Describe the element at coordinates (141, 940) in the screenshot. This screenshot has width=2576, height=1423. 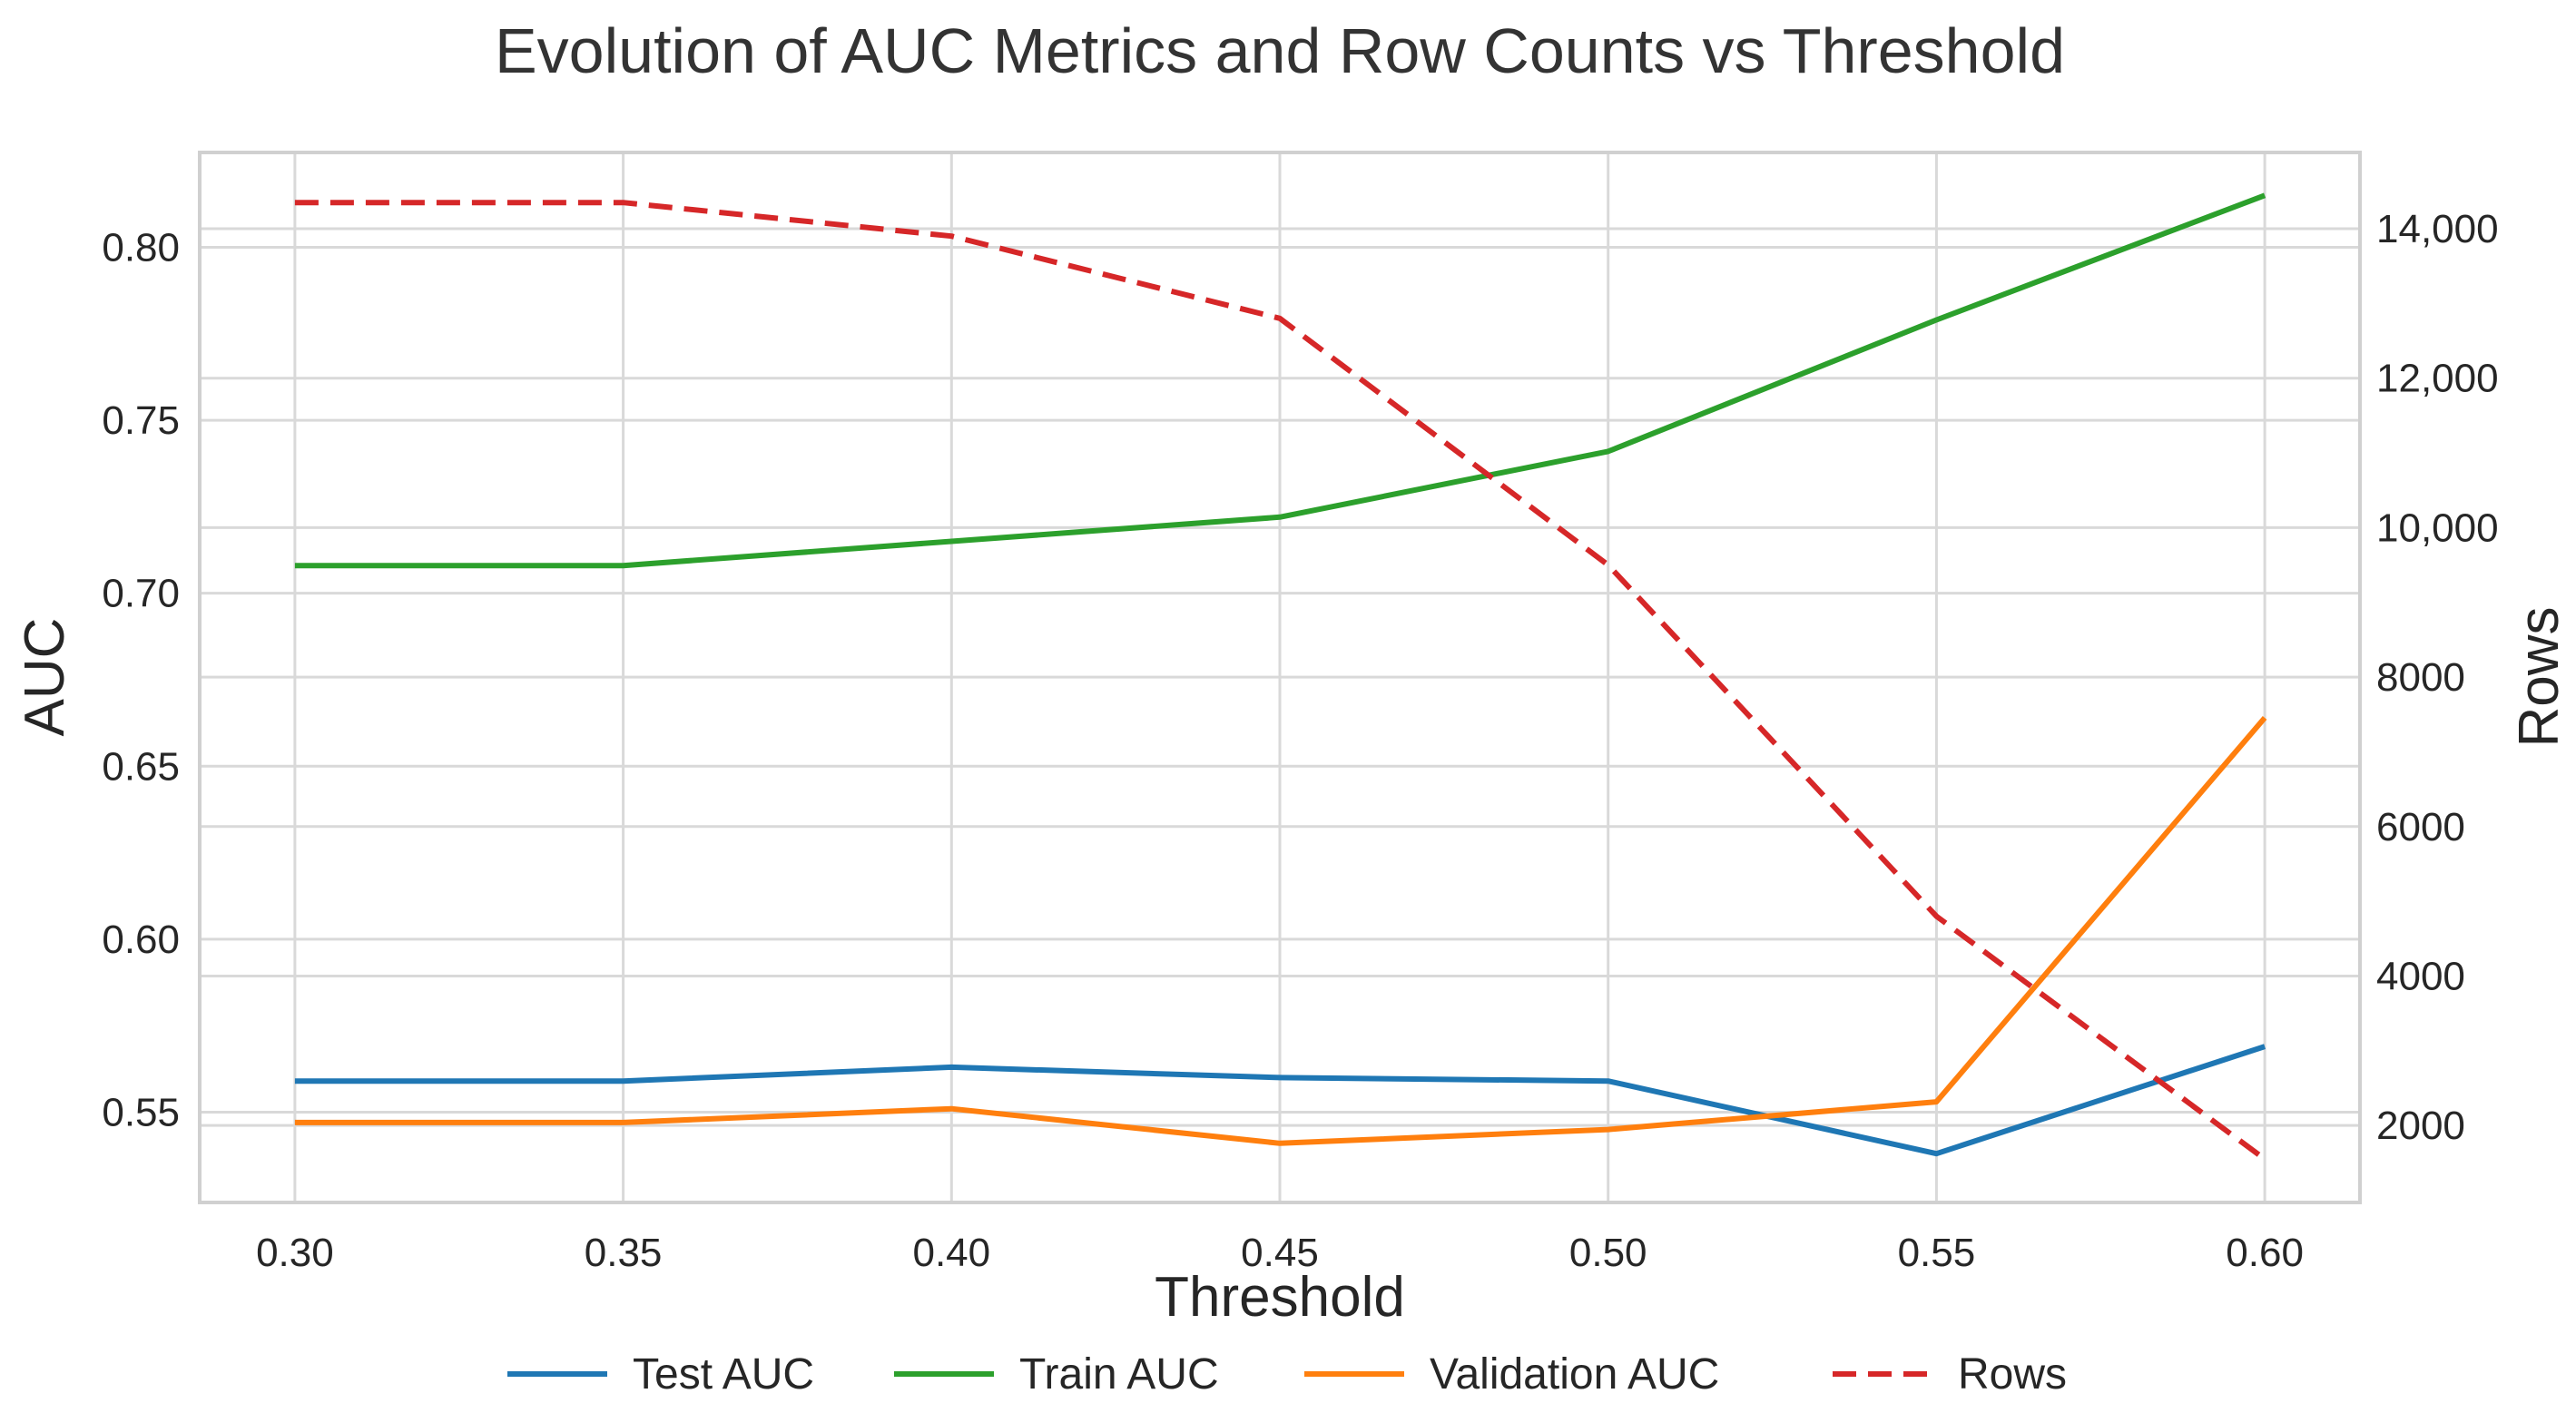
I see `y-tick-label: 0.60` at that location.